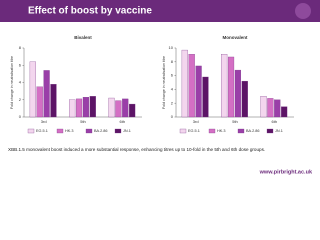 This screenshot has height=240, width=320. Describe the element at coordinates (286, 172) in the screenshot. I see `footer-url: www.pirbright.ac.uk` at that location.